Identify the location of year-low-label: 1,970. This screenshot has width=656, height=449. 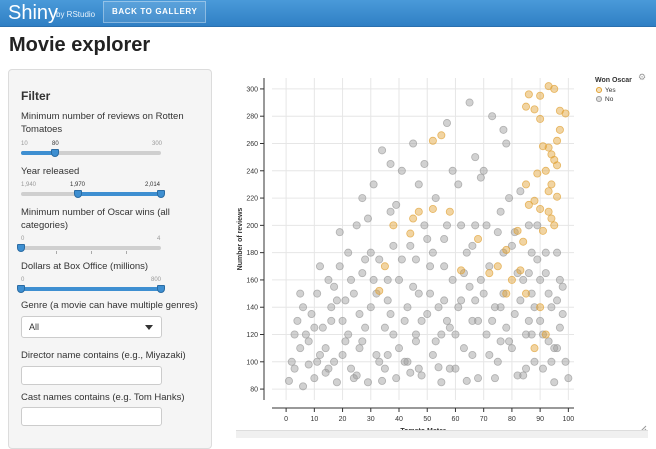
(78, 185).